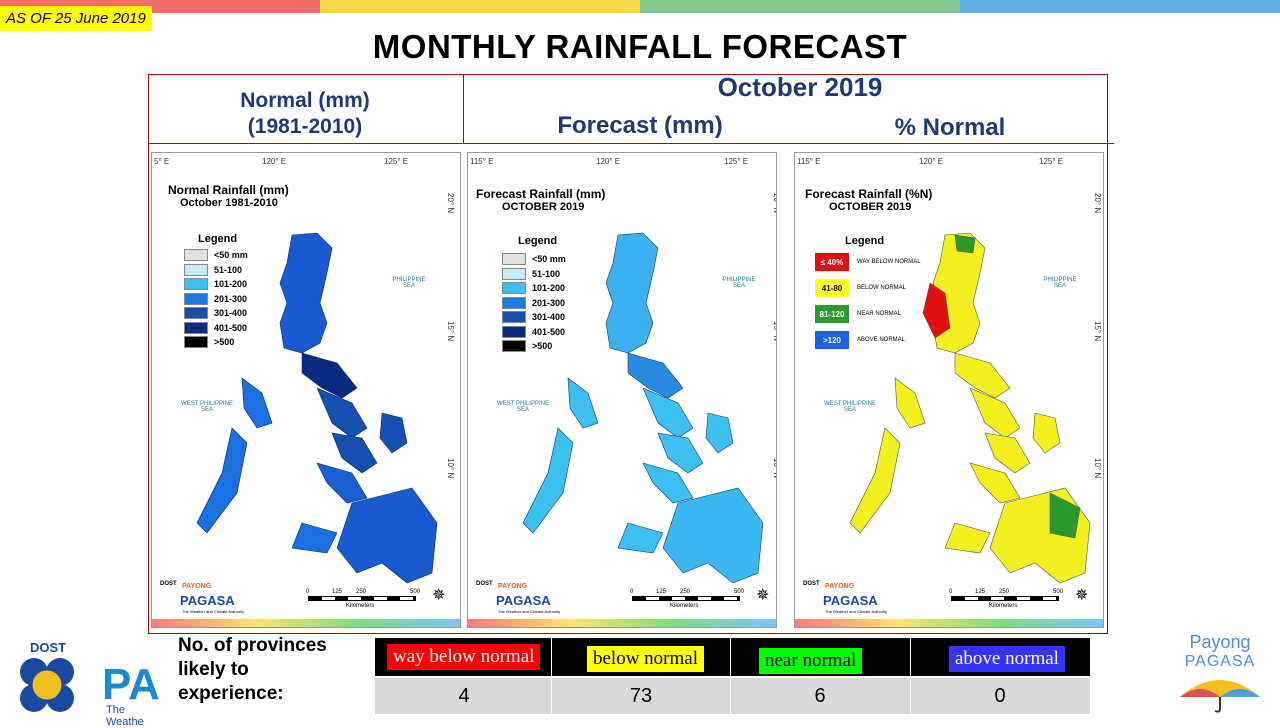 Image resolution: width=1280 pixels, height=728 pixels. Describe the element at coordinates (1051, 161) in the screenshot. I see `lon-label: 125° E` at that location.